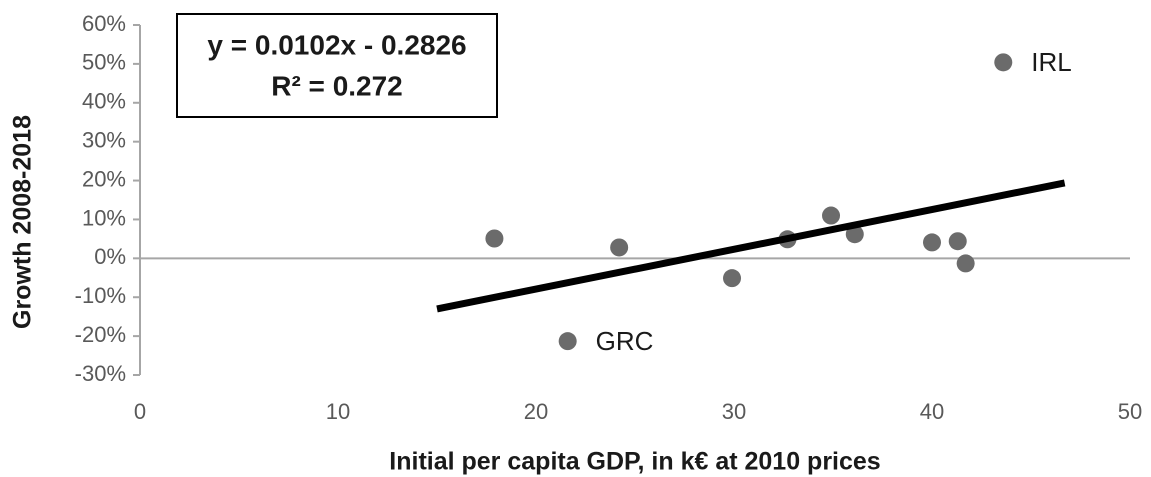  I want to click on y-tick-label: -10%, so click(100, 295).